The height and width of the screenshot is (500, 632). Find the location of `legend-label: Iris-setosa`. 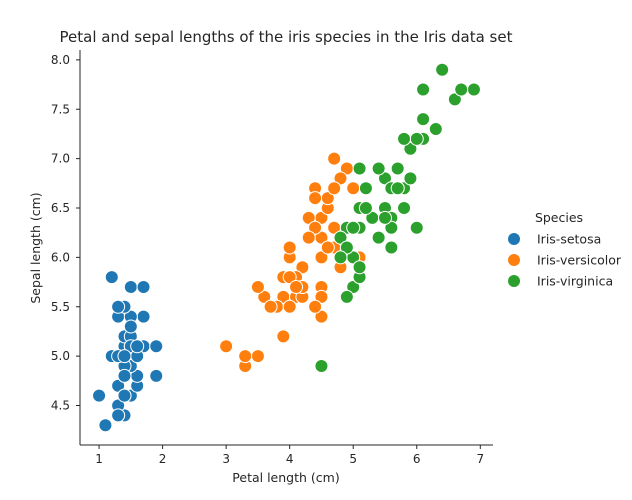

legend-label: Iris-setosa is located at coordinates (569, 239).